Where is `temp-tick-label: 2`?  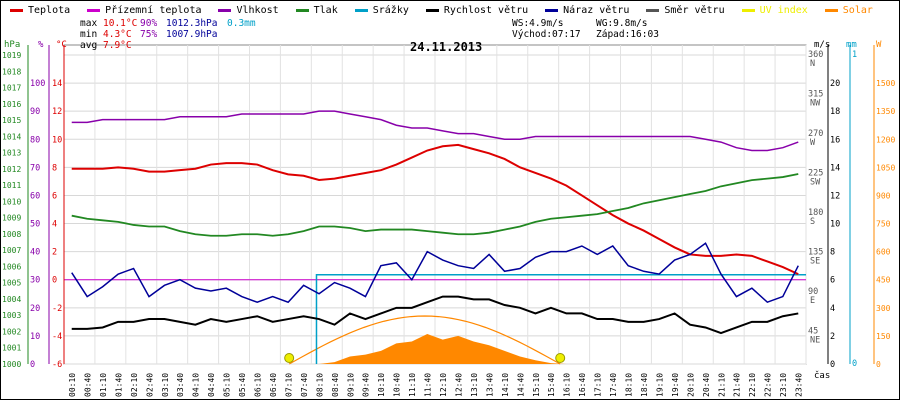 temp-tick-label: 2 is located at coordinates (54, 253).